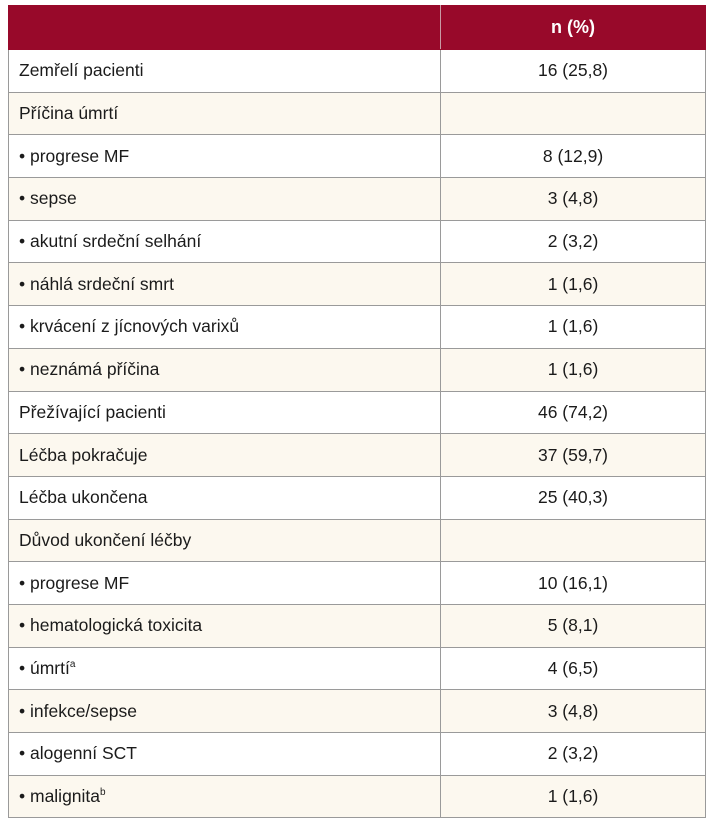 The height and width of the screenshot is (818, 715). What do you see at coordinates (224, 284) in the screenshot?
I see `row-label: • náhlá srdeční smrt` at bounding box center [224, 284].